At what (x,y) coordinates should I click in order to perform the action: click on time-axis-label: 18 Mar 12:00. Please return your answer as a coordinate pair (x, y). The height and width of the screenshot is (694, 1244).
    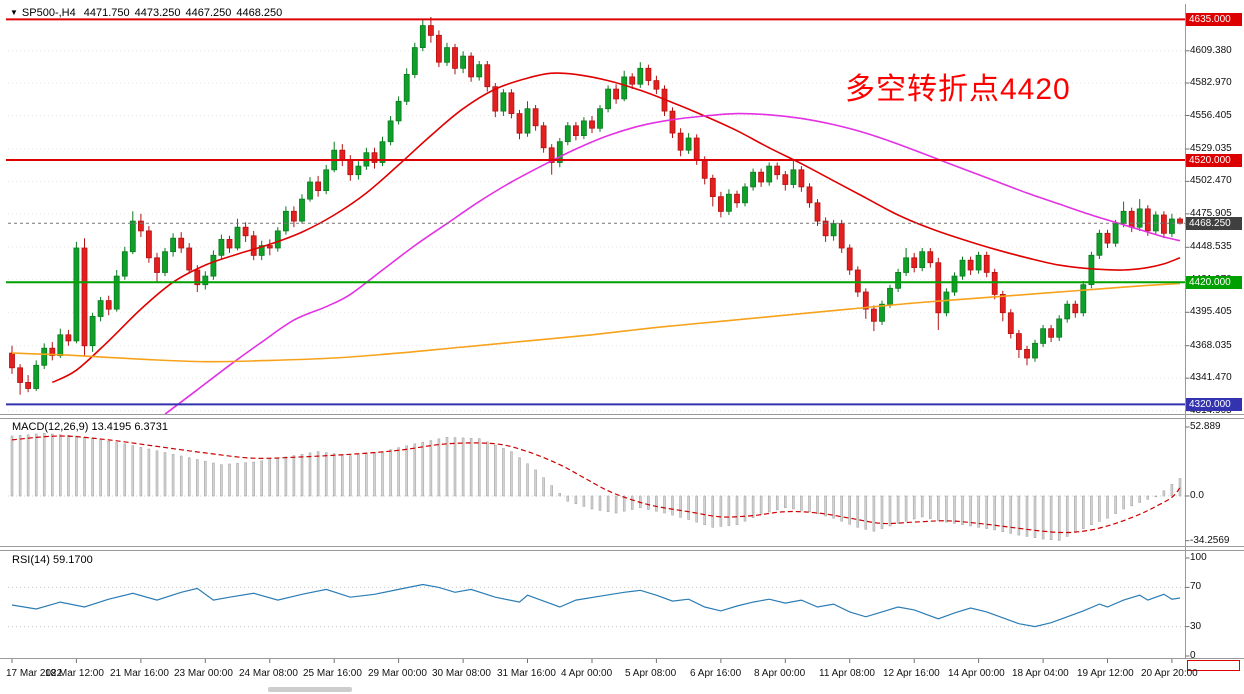
    Looking at the image, I should click on (74, 673).